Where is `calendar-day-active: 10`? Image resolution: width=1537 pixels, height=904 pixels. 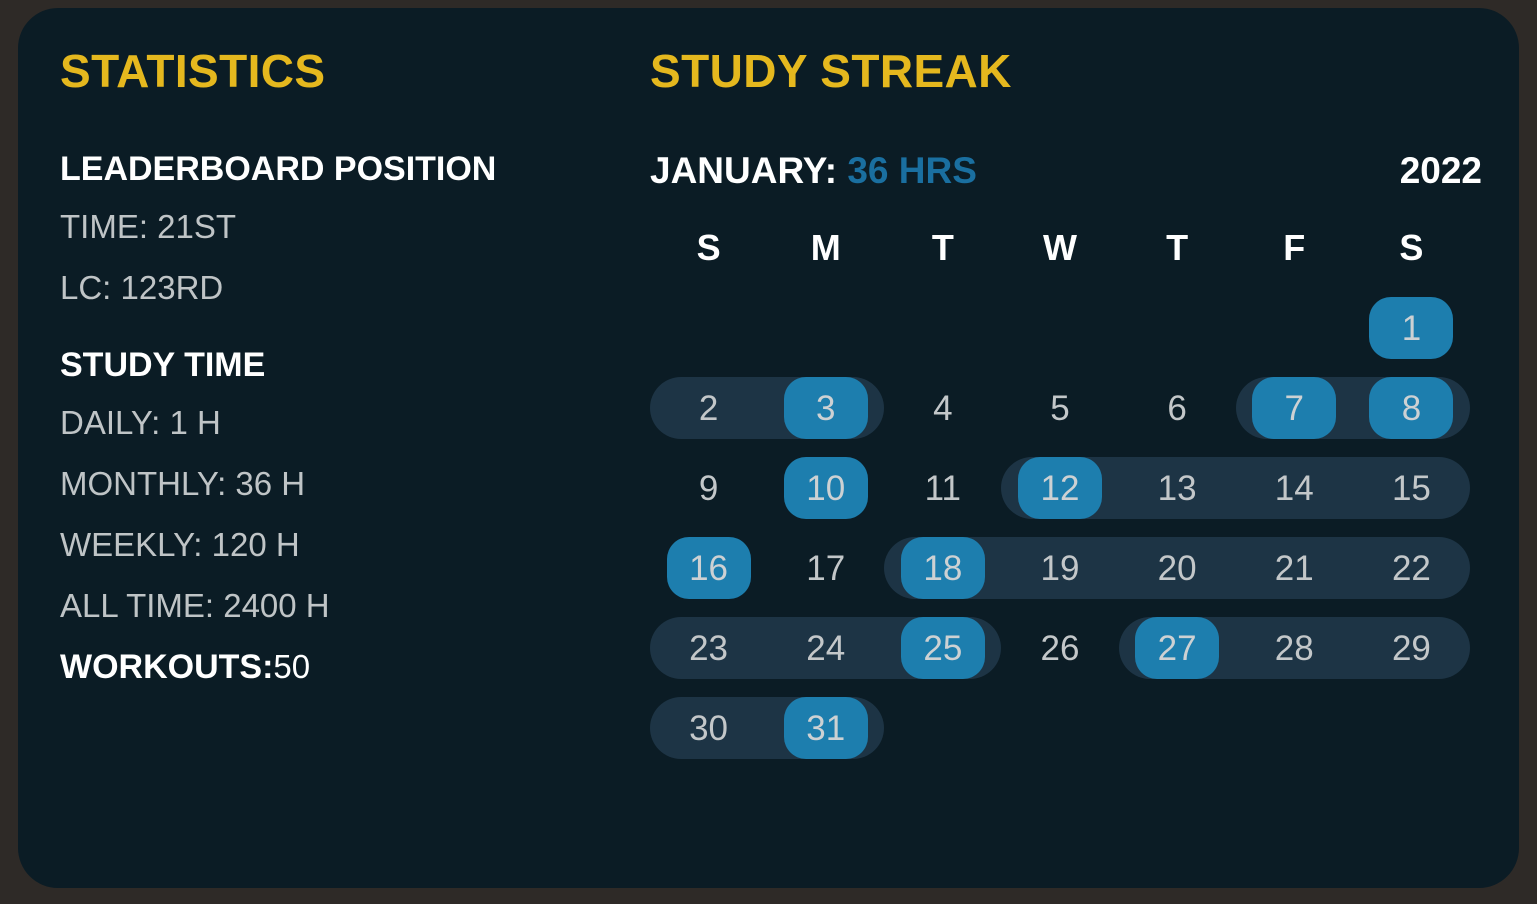 calendar-day-active: 10 is located at coordinates (825, 488).